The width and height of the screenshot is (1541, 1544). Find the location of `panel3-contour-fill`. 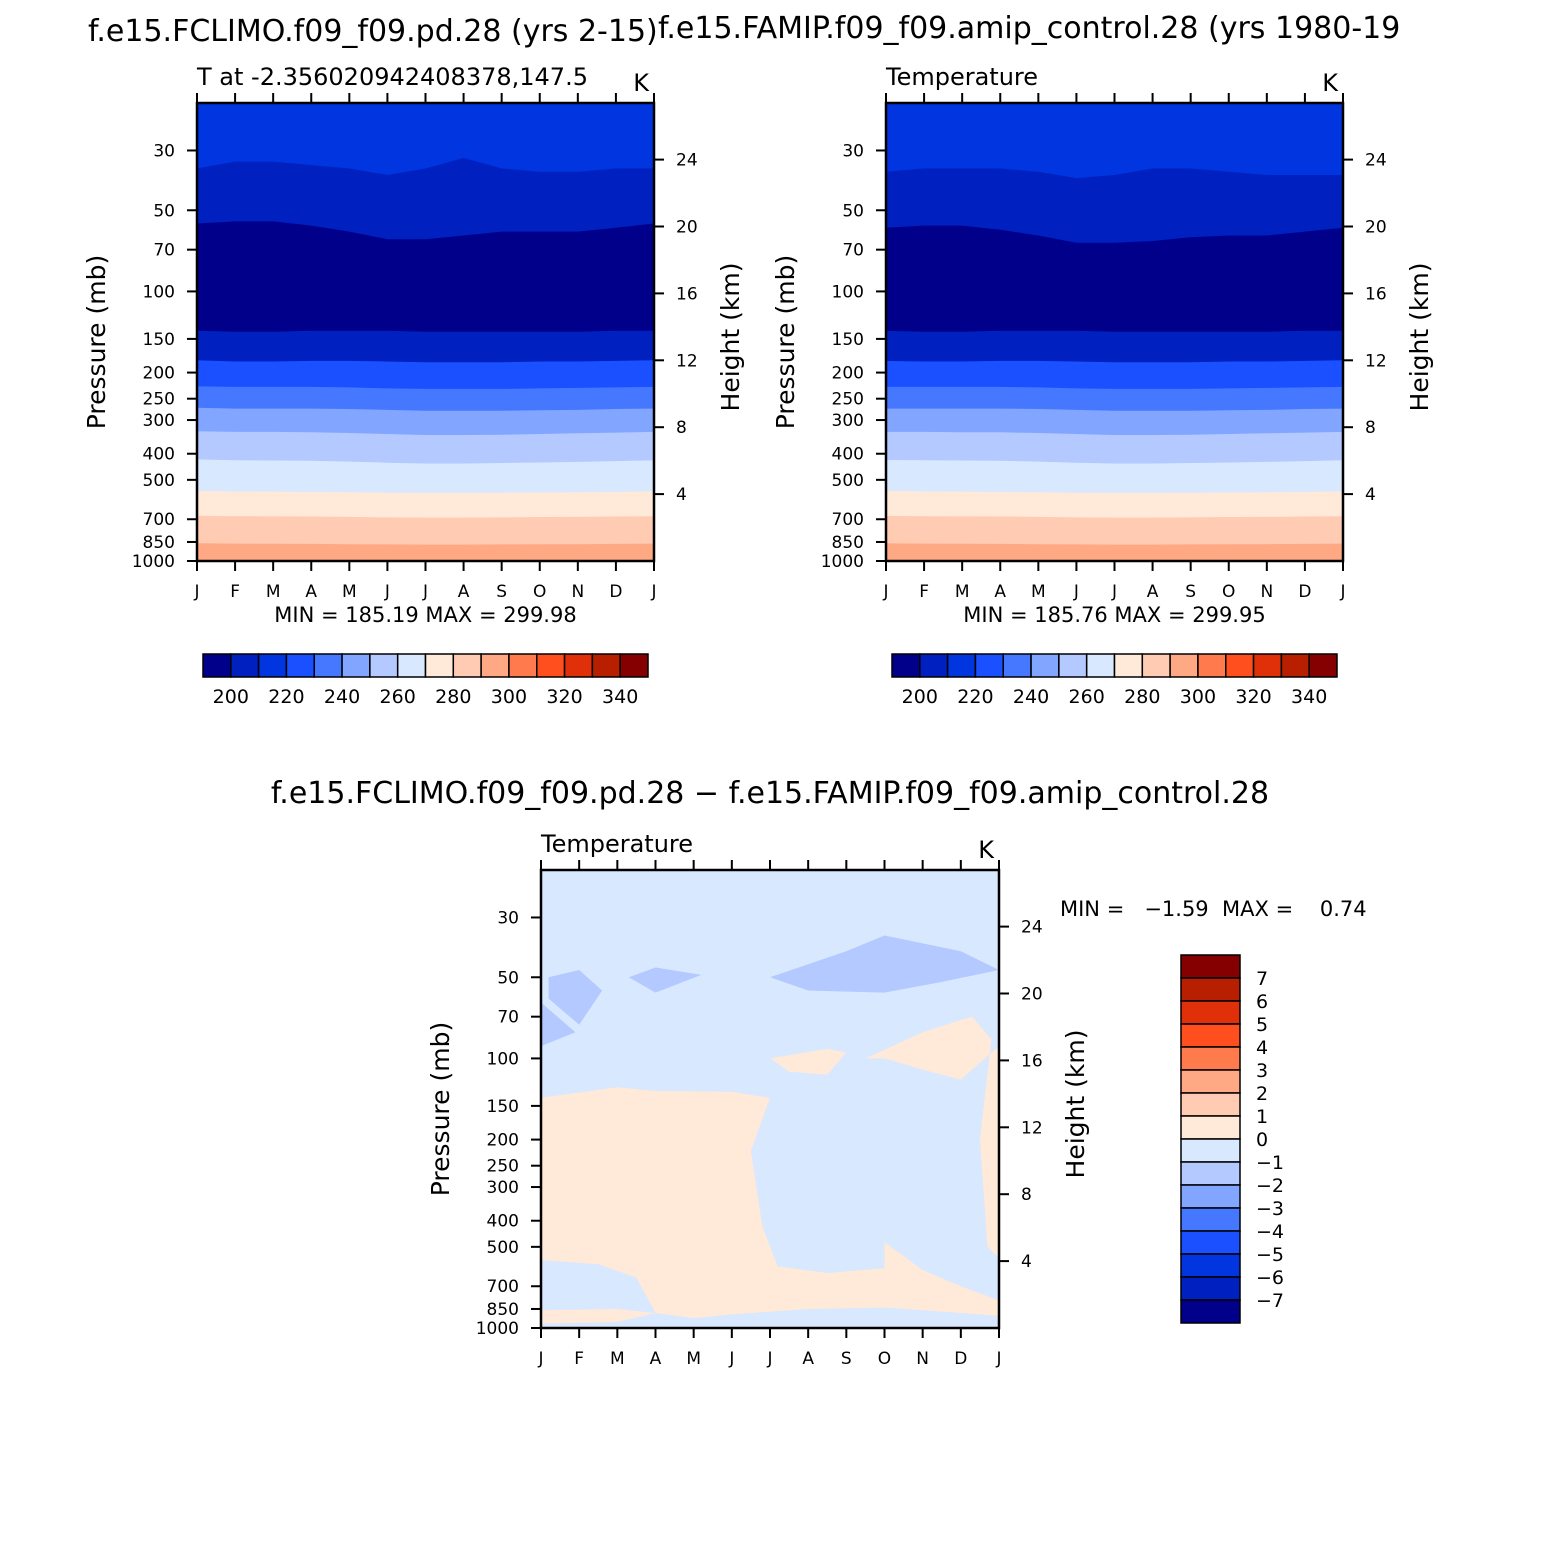

panel3-contour-fill is located at coordinates (770, 1099).